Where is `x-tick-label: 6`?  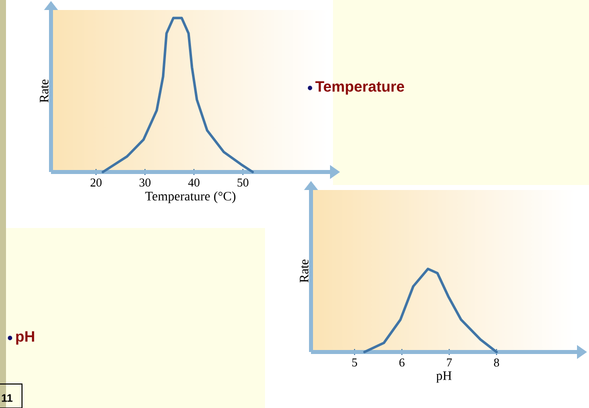 x-tick-label: 6 is located at coordinates (402, 362).